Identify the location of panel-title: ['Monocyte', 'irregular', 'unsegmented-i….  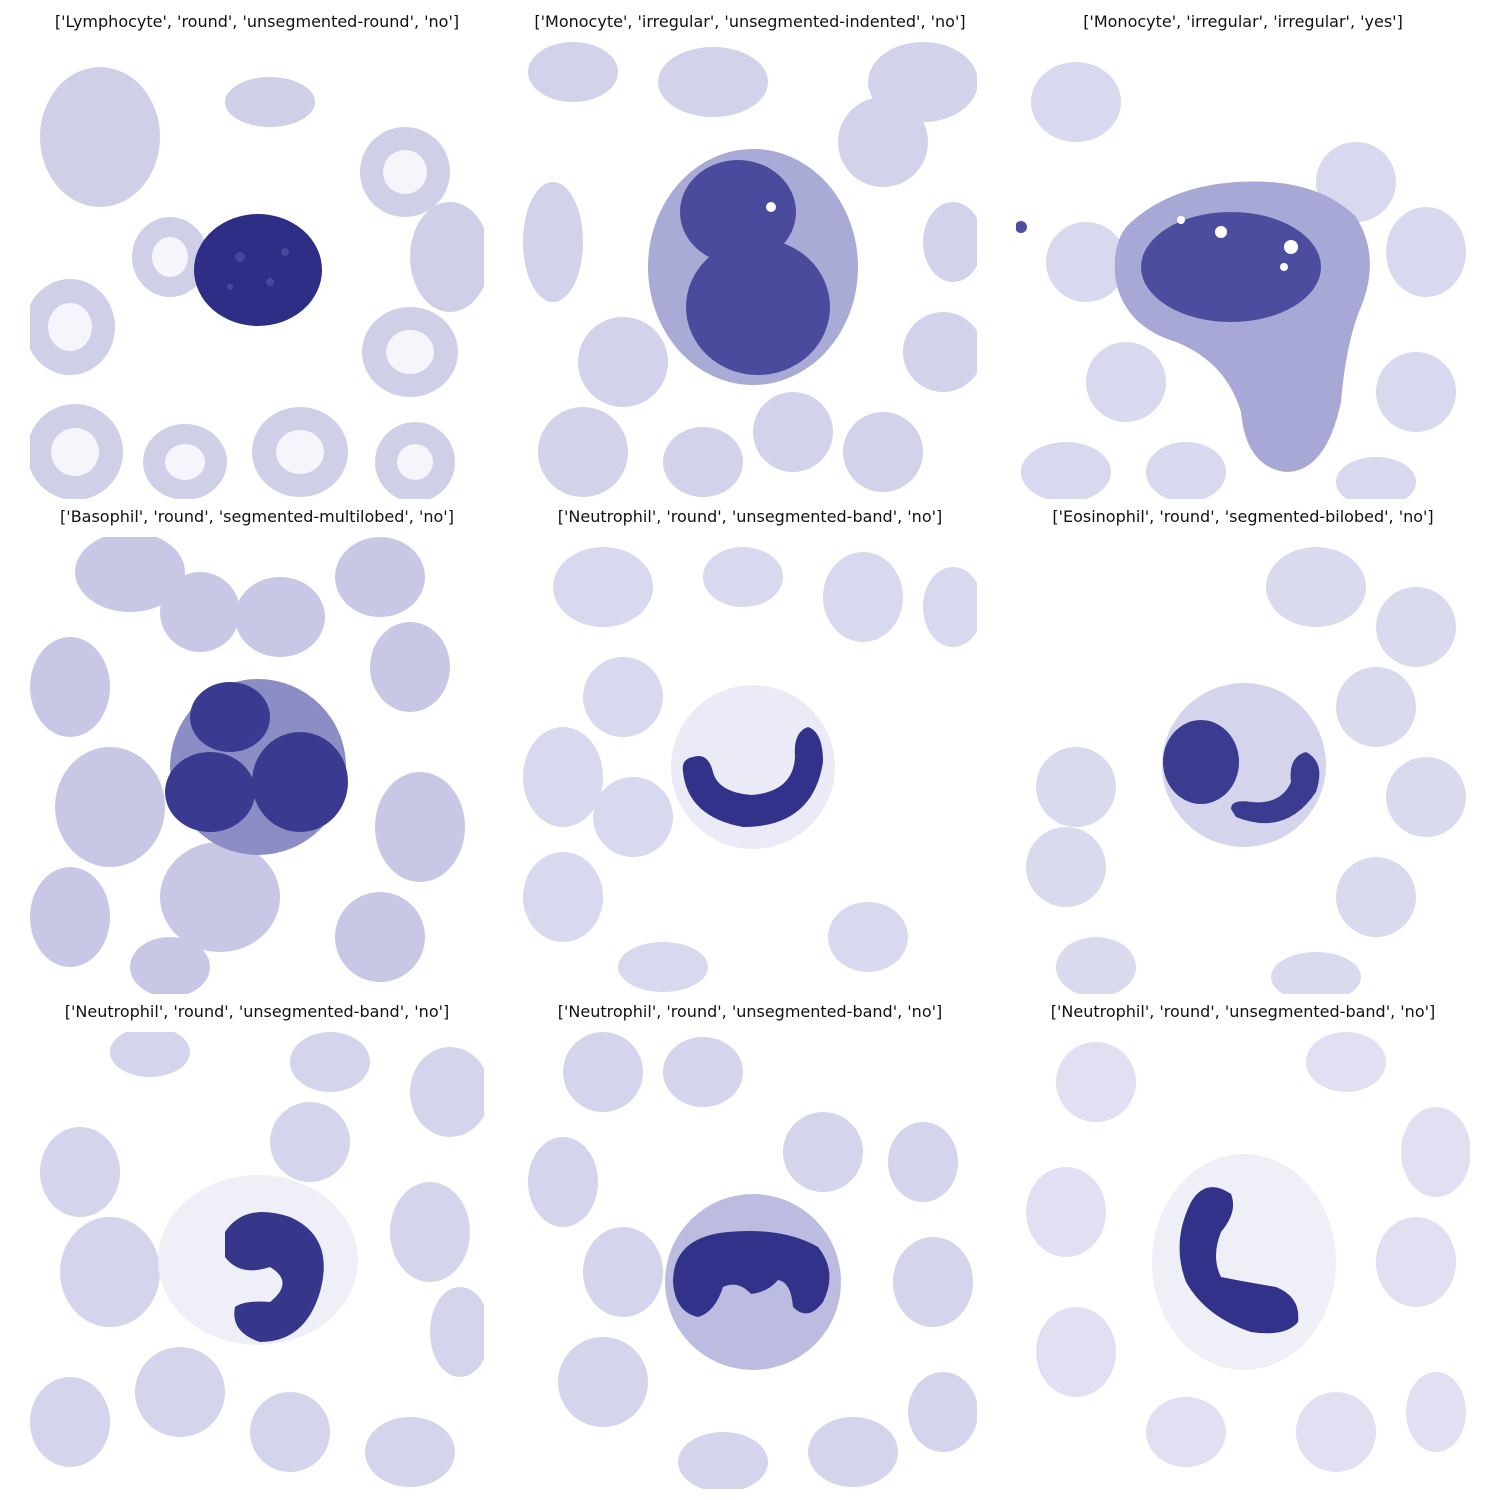
(750, 21).